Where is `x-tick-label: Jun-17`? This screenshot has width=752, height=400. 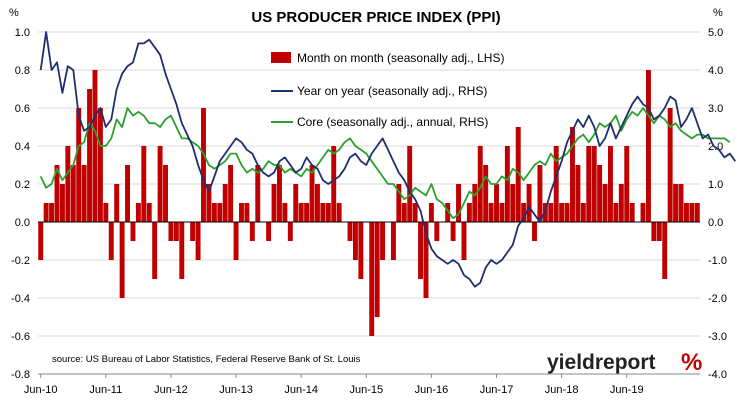
x-tick-label: Jun-17 is located at coordinates (497, 390).